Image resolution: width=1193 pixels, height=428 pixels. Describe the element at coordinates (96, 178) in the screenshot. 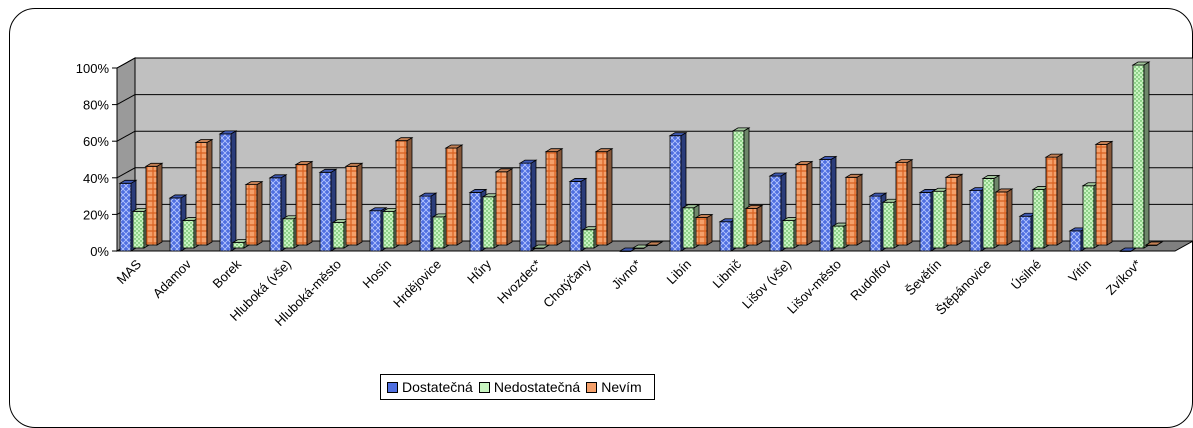

I see `y-tick-label: 40%` at that location.